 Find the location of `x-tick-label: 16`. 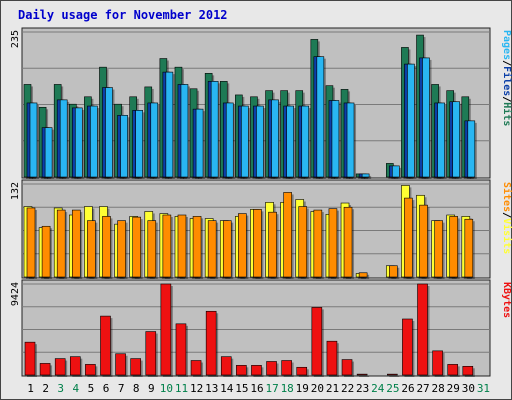

x-tick-label: 16 is located at coordinates (256, 388).